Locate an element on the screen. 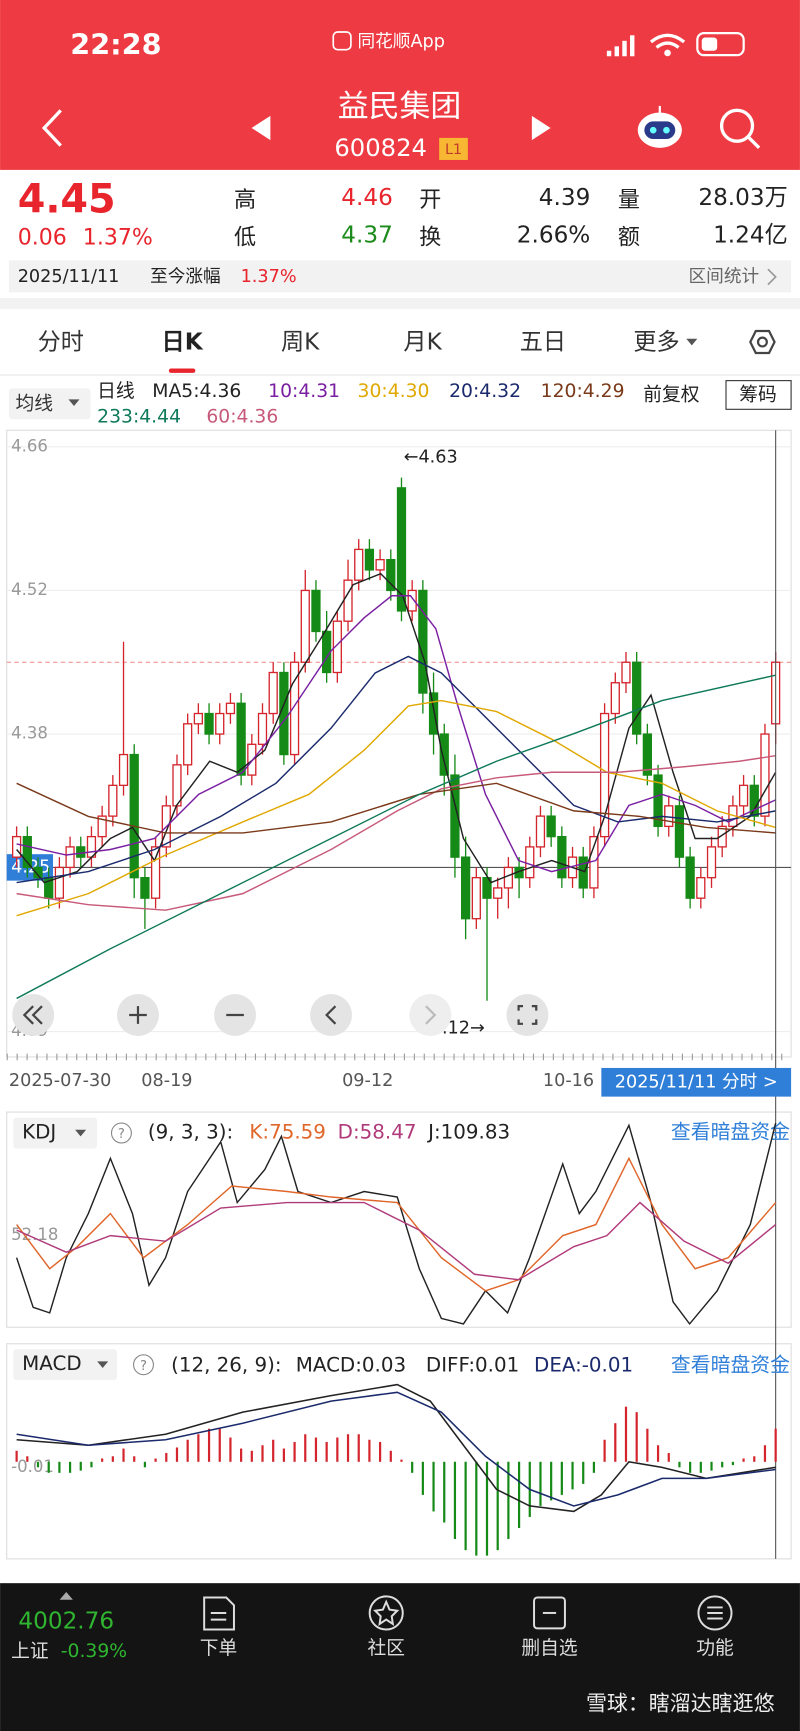  tab: 月K is located at coordinates (422, 343).